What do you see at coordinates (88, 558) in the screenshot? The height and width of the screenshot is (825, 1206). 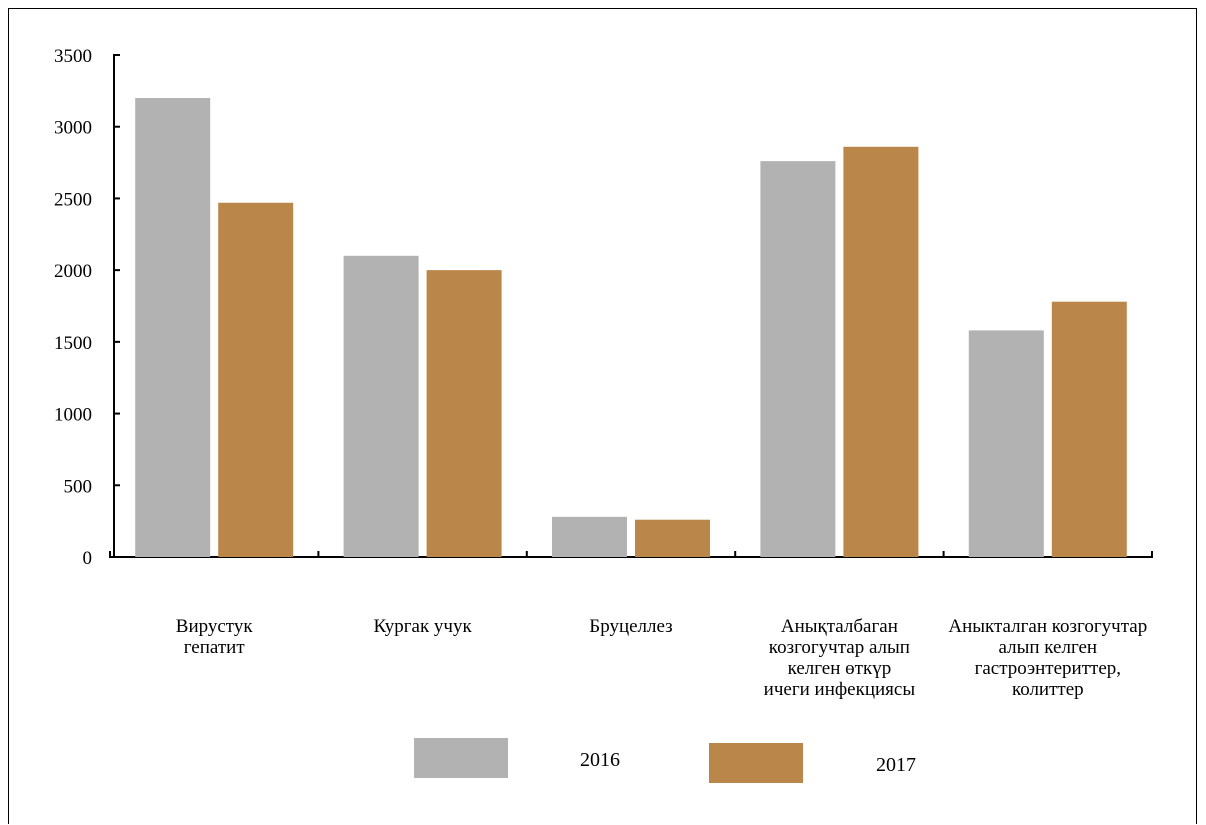 I see `y-tick-label: 0` at bounding box center [88, 558].